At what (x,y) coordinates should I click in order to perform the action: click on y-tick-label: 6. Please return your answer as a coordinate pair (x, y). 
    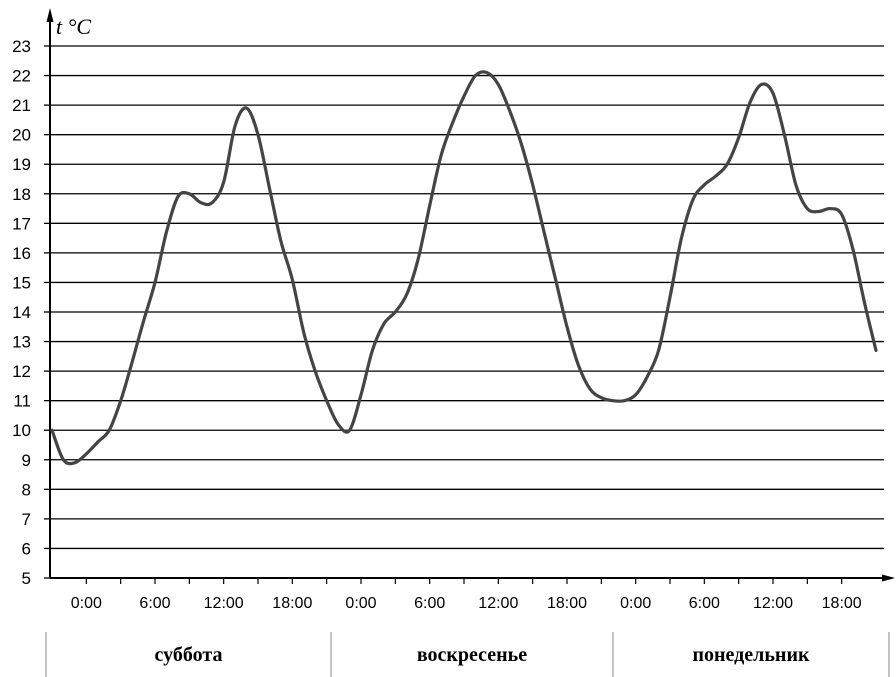
    Looking at the image, I should click on (26, 548).